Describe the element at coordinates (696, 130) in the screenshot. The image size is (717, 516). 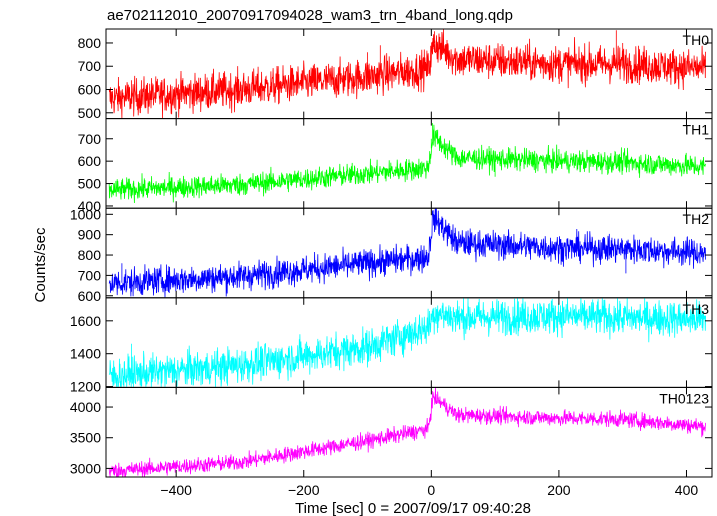
I see `series-label-th1: TH1` at that location.